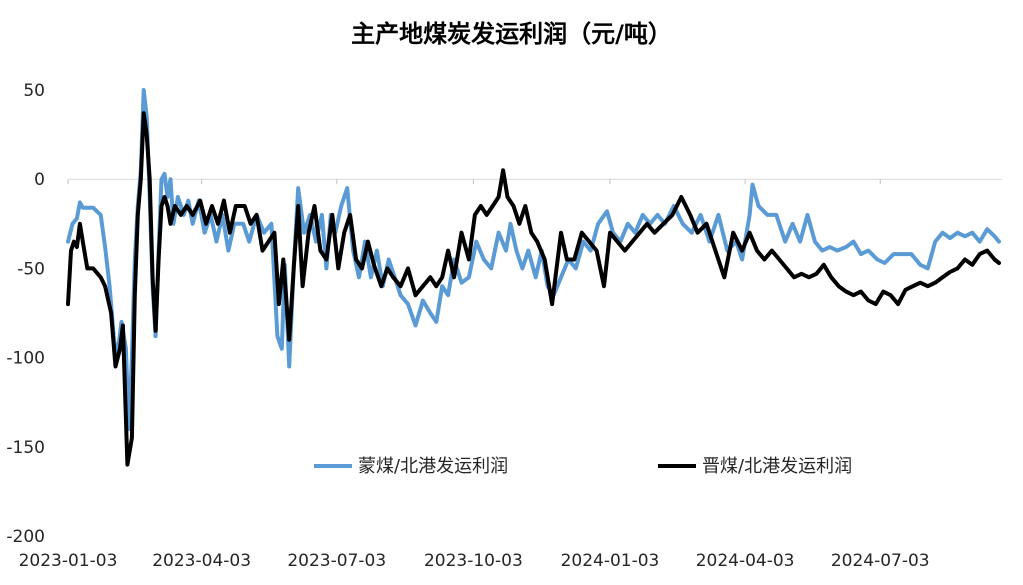 Image resolution: width=1023 pixels, height=585 pixels. Describe the element at coordinates (39, 180) in the screenshot. I see `y-tick-label: 0` at that location.